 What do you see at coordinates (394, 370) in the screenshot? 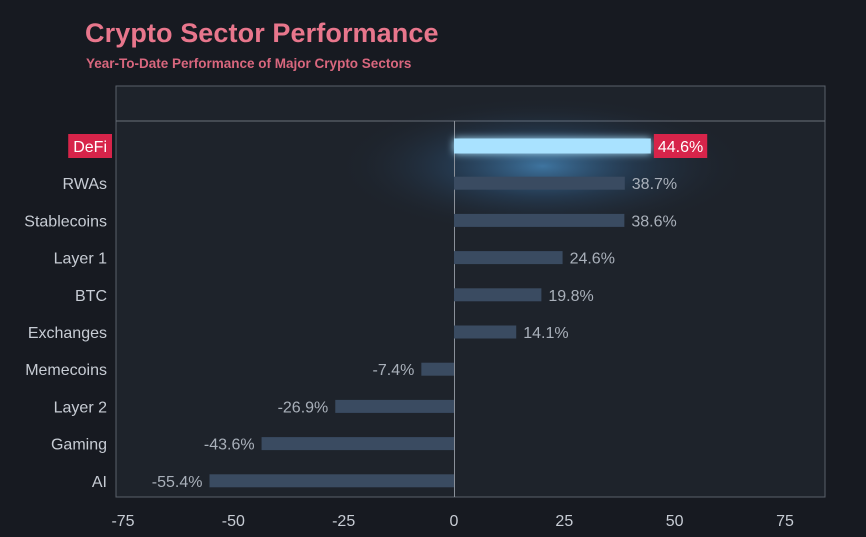
I see `value-label-memecoins: -7.4%` at bounding box center [394, 370].